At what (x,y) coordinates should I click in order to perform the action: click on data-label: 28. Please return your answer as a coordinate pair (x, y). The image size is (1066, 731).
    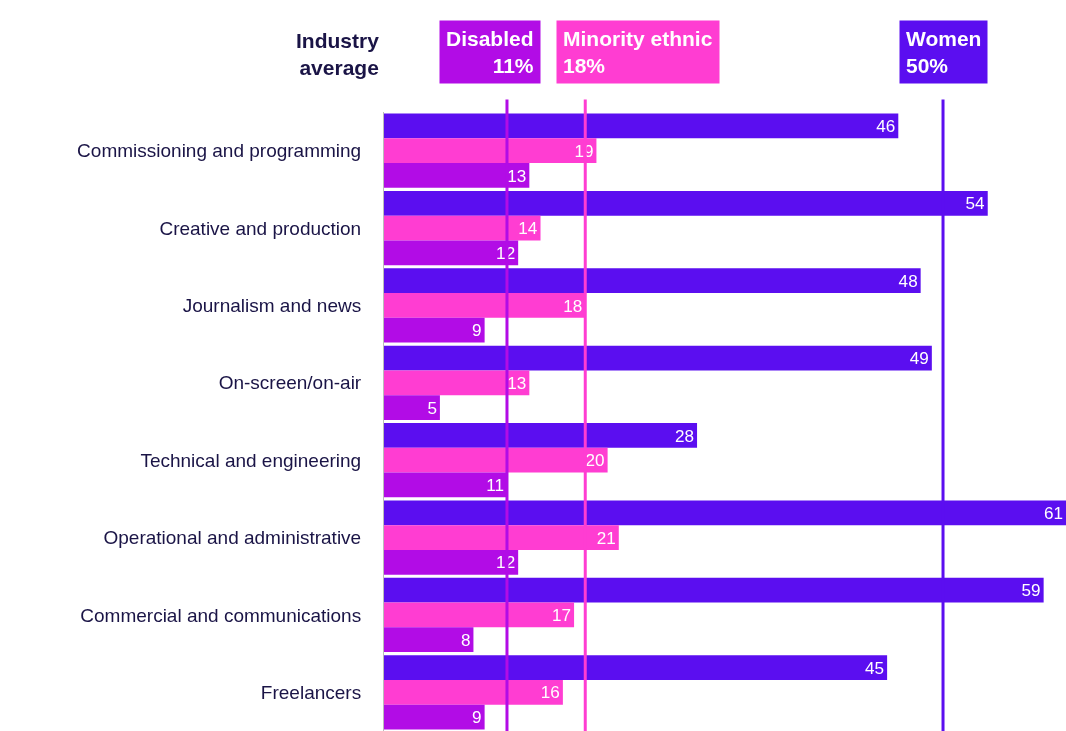
    Looking at the image, I should click on (685, 436).